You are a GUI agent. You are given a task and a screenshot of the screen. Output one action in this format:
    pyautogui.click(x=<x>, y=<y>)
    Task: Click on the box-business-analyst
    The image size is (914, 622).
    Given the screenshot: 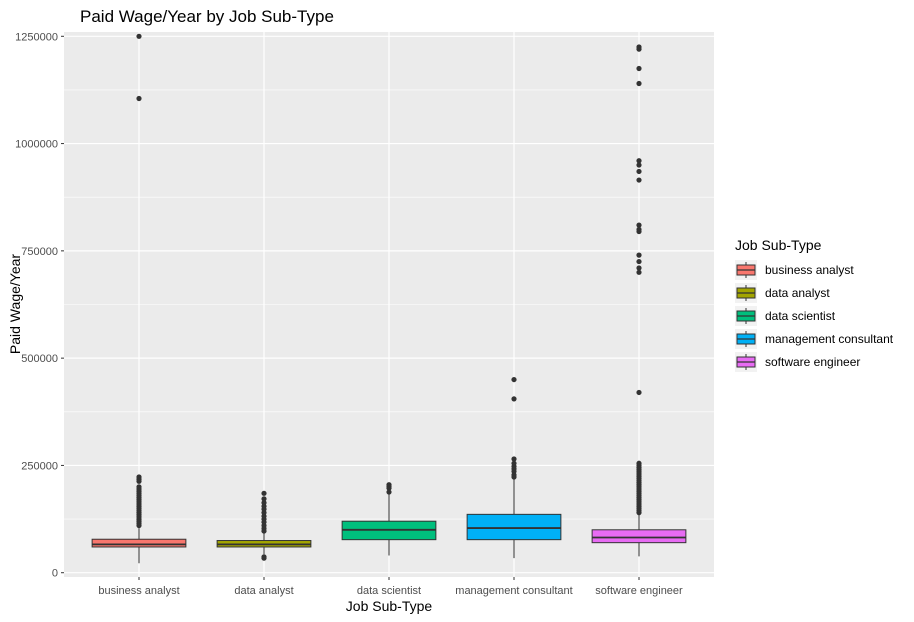 What is the action you would take?
    pyautogui.click(x=139, y=298)
    